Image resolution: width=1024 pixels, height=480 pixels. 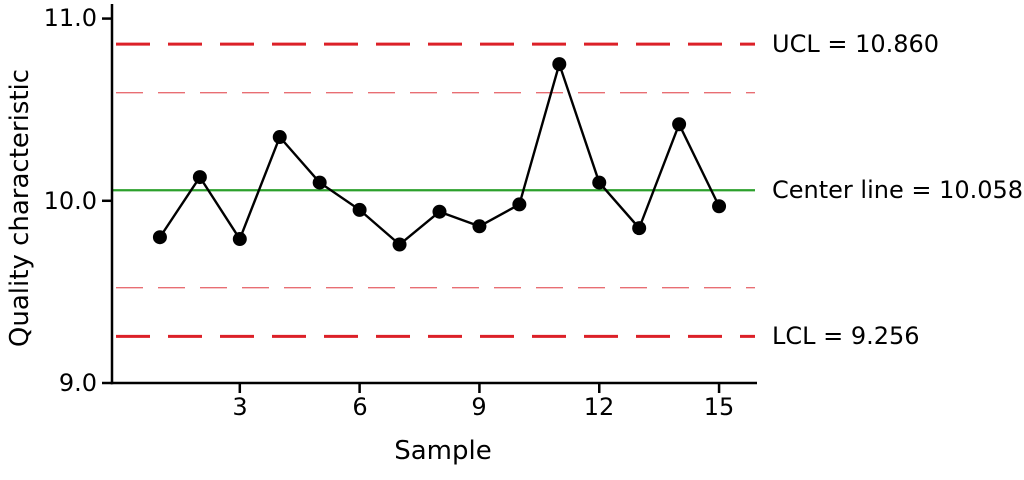 I want to click on x-tick-label-12: 12, so click(x=599, y=407).